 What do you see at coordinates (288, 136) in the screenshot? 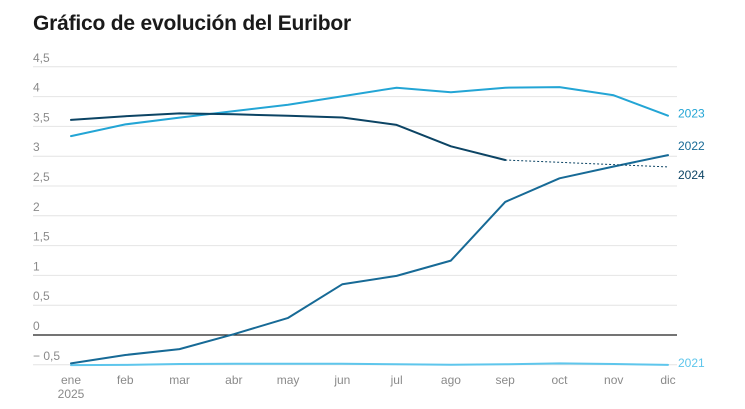
I see `series-line-2024` at bounding box center [288, 136].